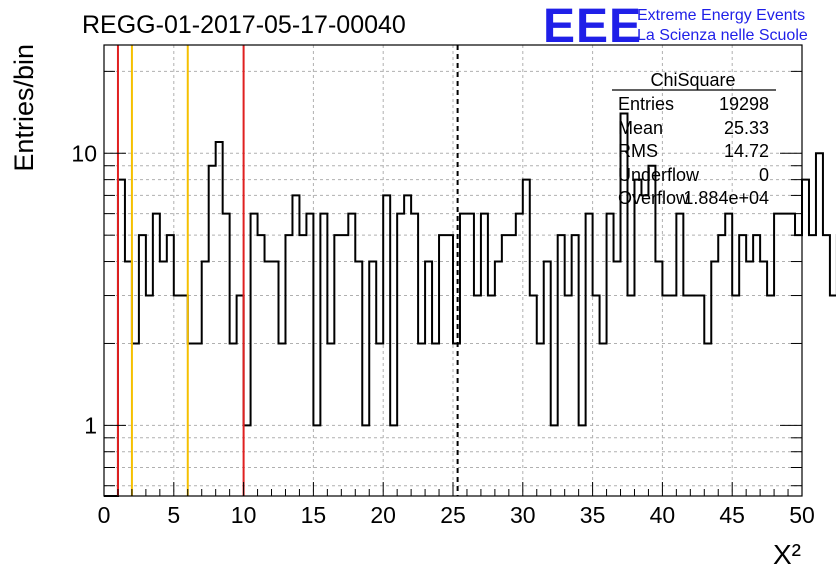 The height and width of the screenshot is (572, 836). Describe the element at coordinates (659, 175) in the screenshot. I see `stats-label: Underflow` at that location.